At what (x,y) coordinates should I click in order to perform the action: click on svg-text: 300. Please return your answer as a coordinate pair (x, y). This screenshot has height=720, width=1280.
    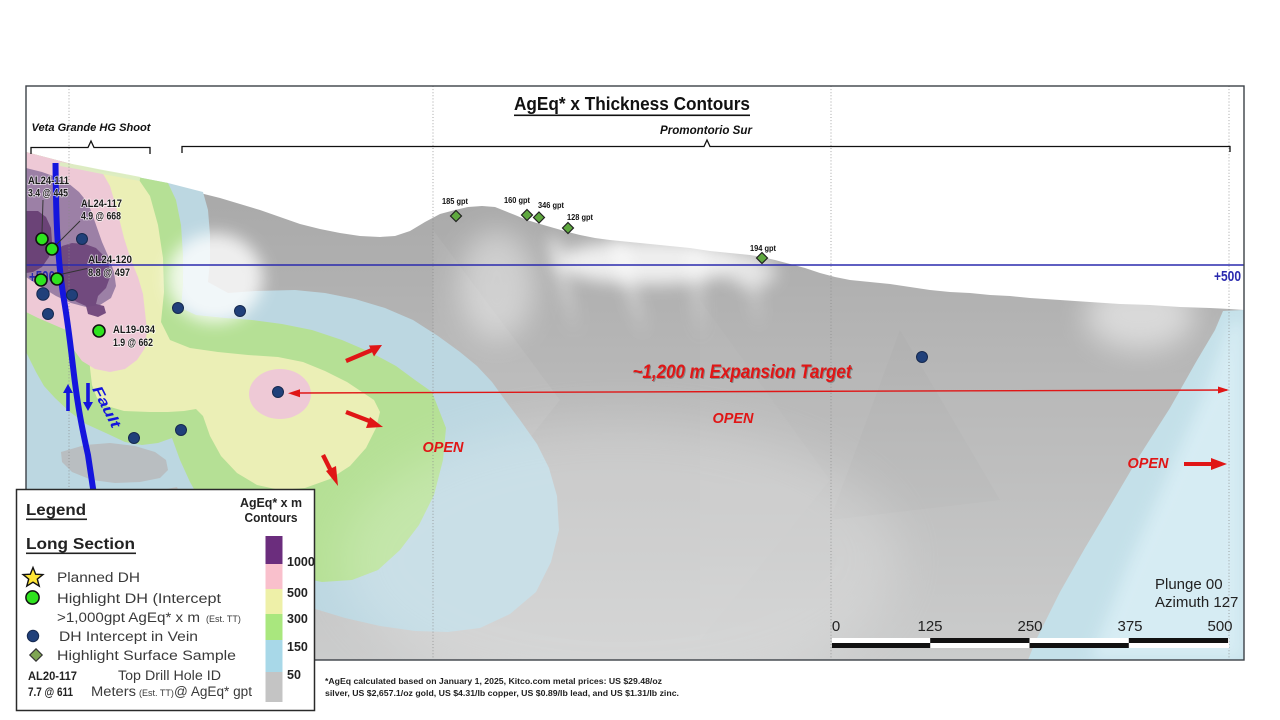
    Looking at the image, I should click on (297, 619).